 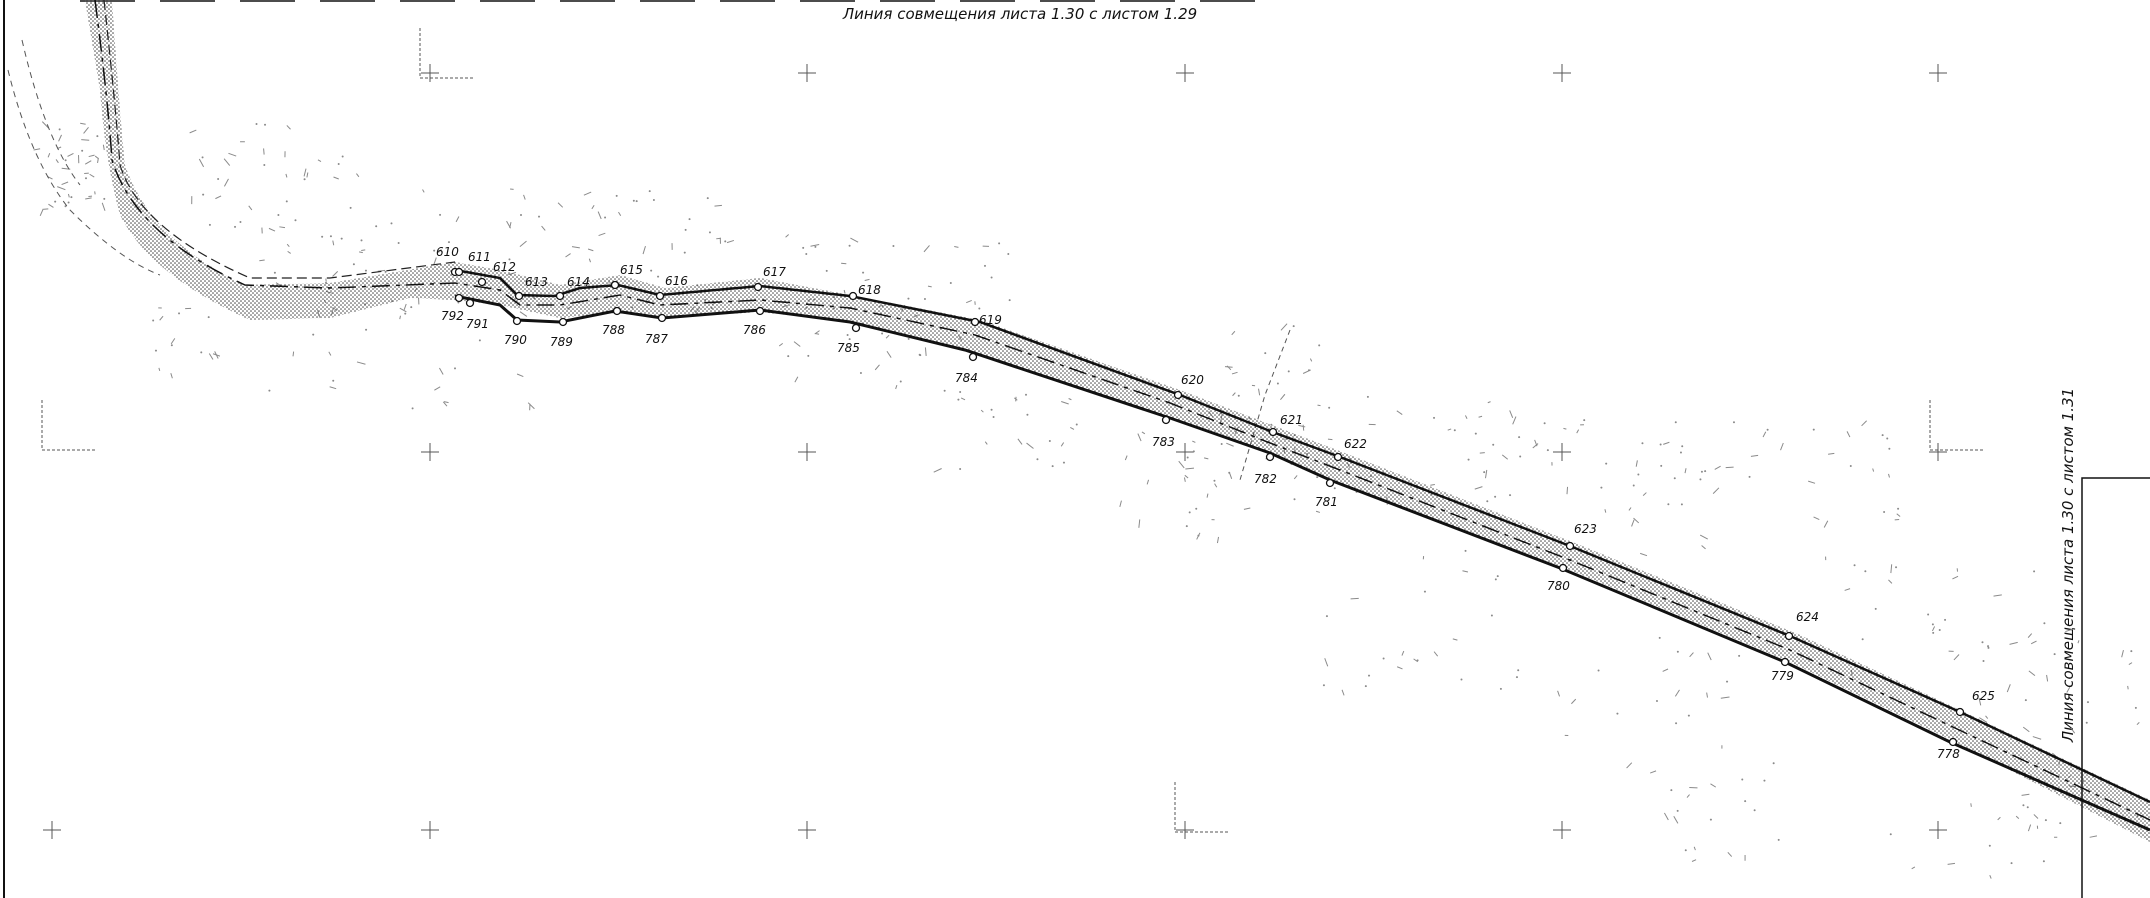 What do you see at coordinates (676, 281) in the screenshot?
I see `survey-point-label-616: 616` at bounding box center [676, 281].